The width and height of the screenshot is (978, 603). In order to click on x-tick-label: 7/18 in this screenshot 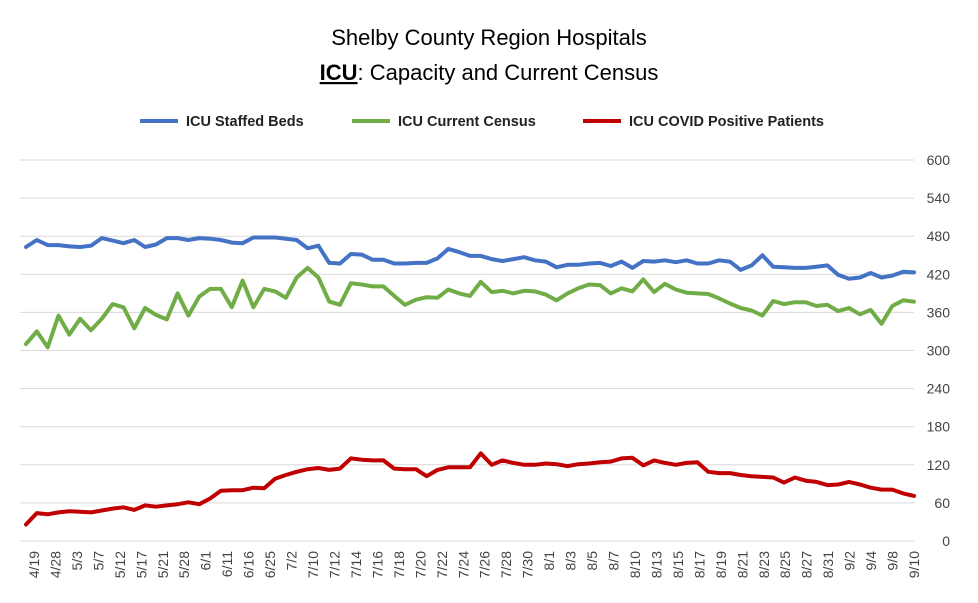, I will do `click(399, 564)`.